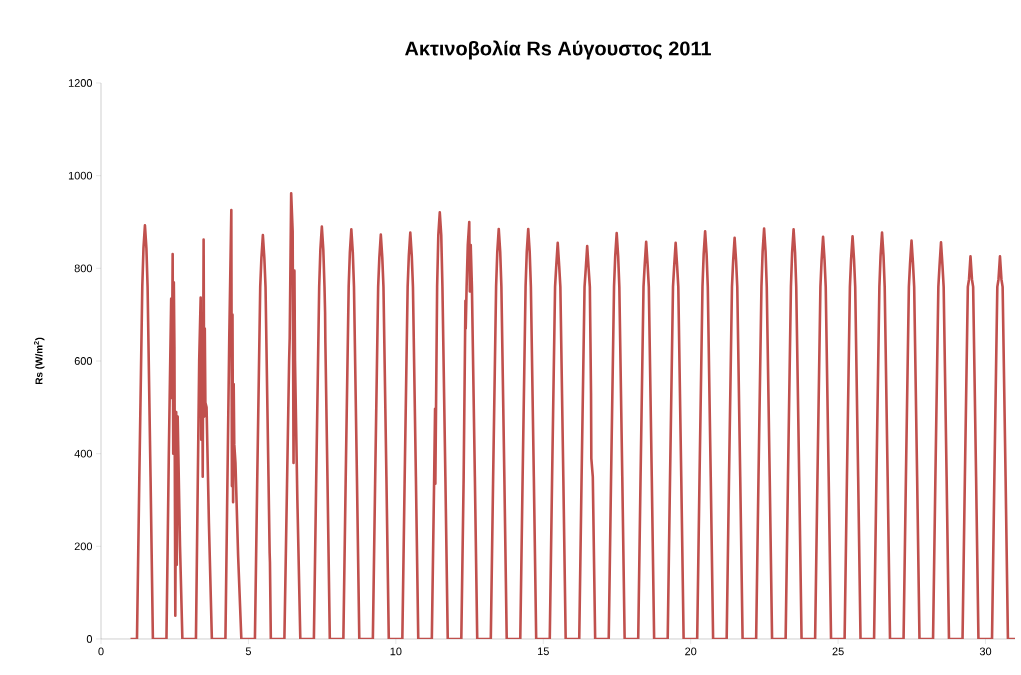 The width and height of the screenshot is (1021, 675). What do you see at coordinates (558, 50) in the screenshot?
I see `chart-title: Ακτινοβολία Rs Αύγουστος 2011` at bounding box center [558, 50].